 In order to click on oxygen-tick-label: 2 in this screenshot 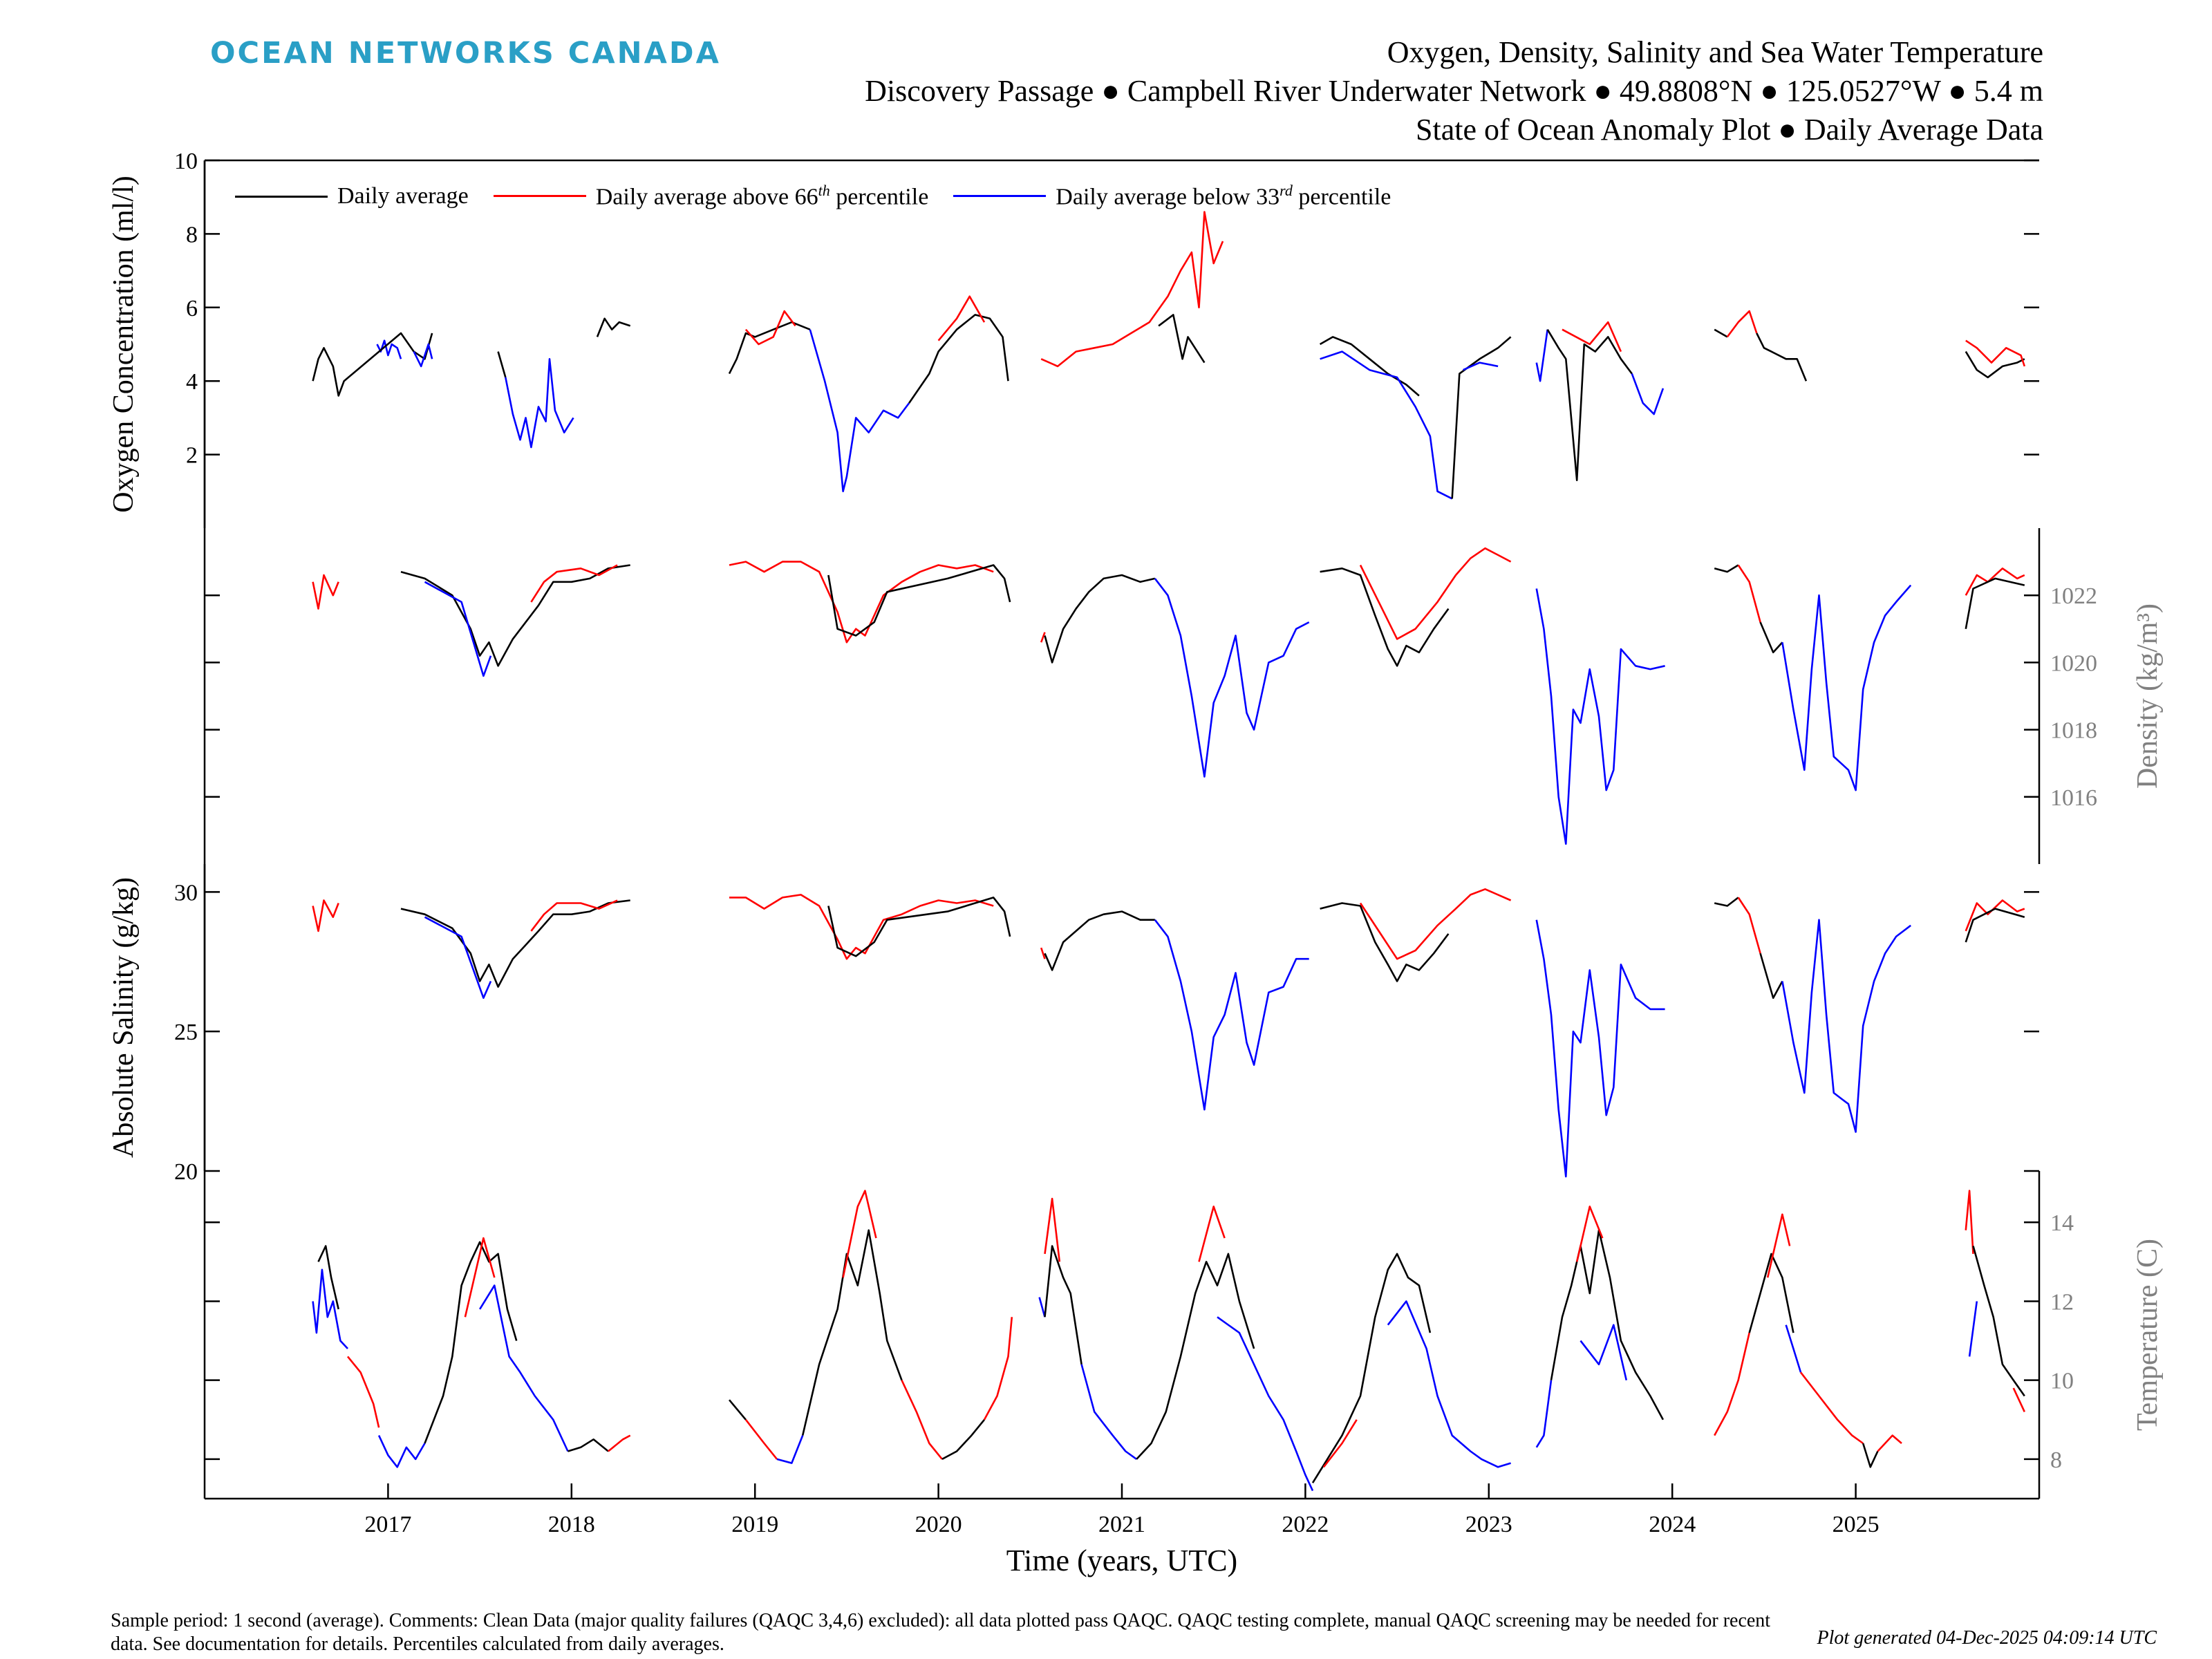, I will do `click(192, 456)`.